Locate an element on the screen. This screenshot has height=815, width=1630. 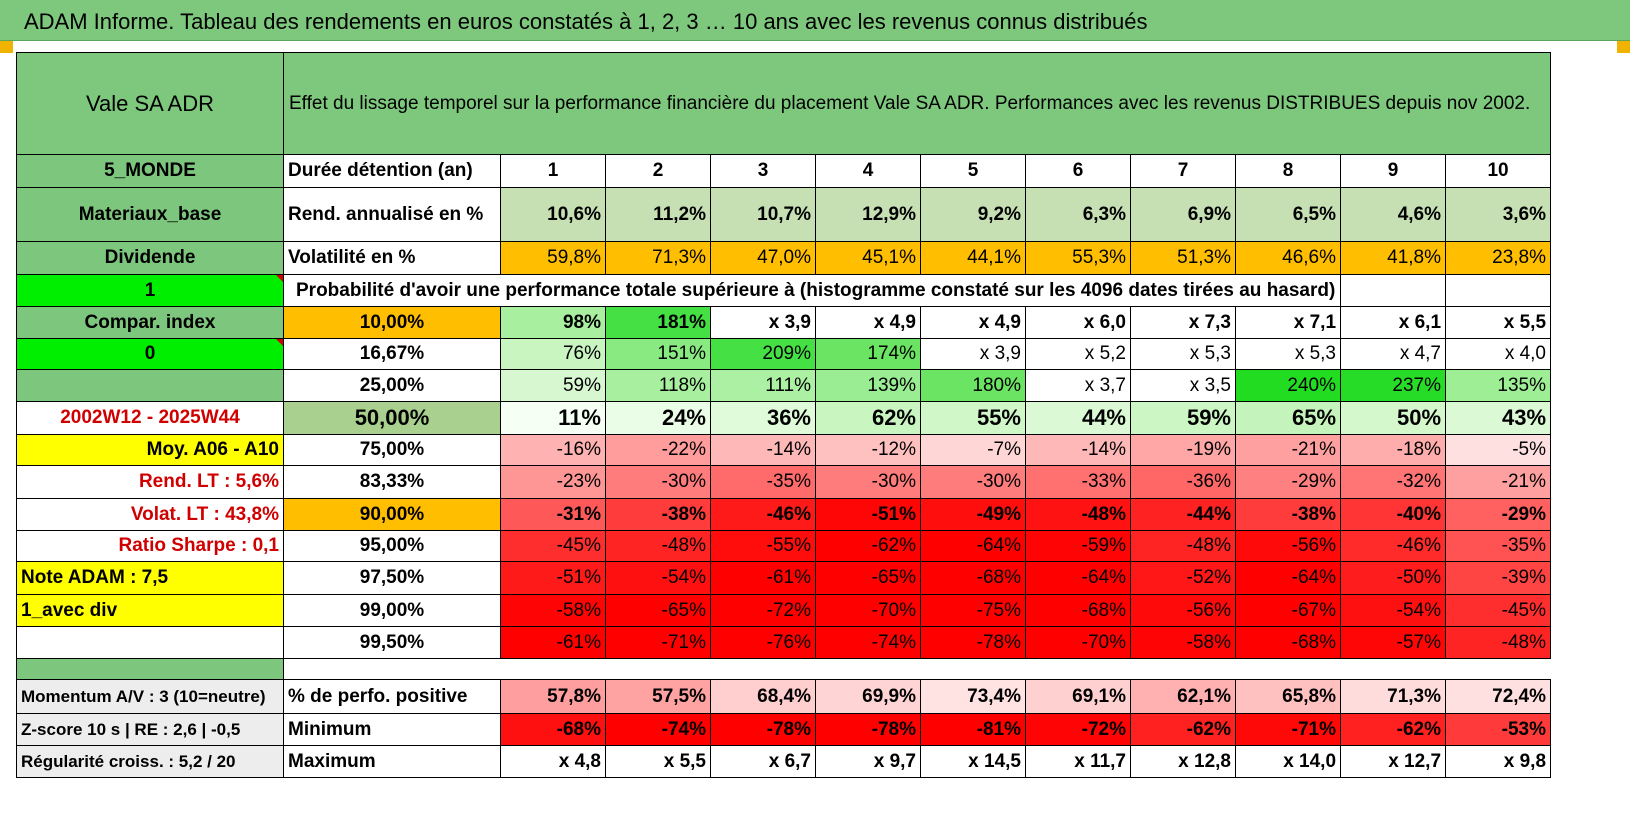
volatility-cell: 55,3% is located at coordinates (1078, 258).